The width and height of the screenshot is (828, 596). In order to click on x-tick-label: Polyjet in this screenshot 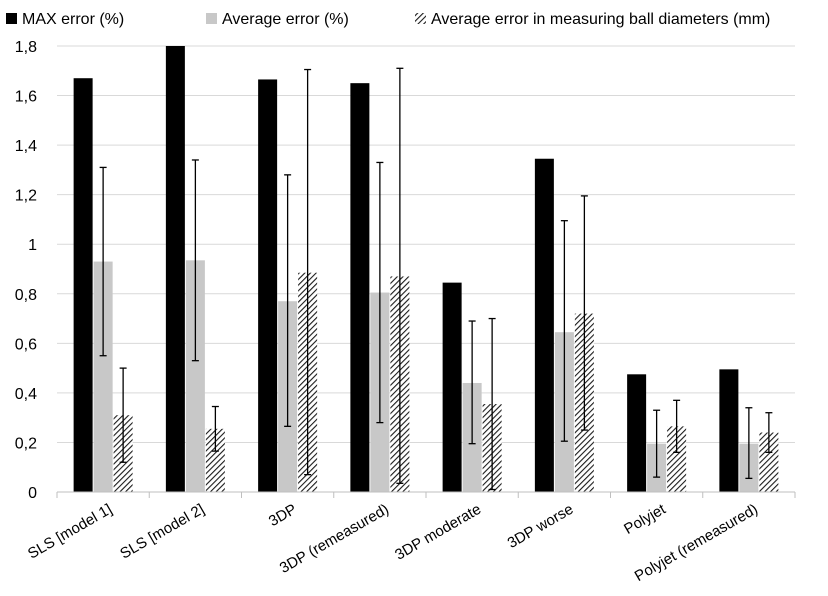, I will do `click(645, 519)`.